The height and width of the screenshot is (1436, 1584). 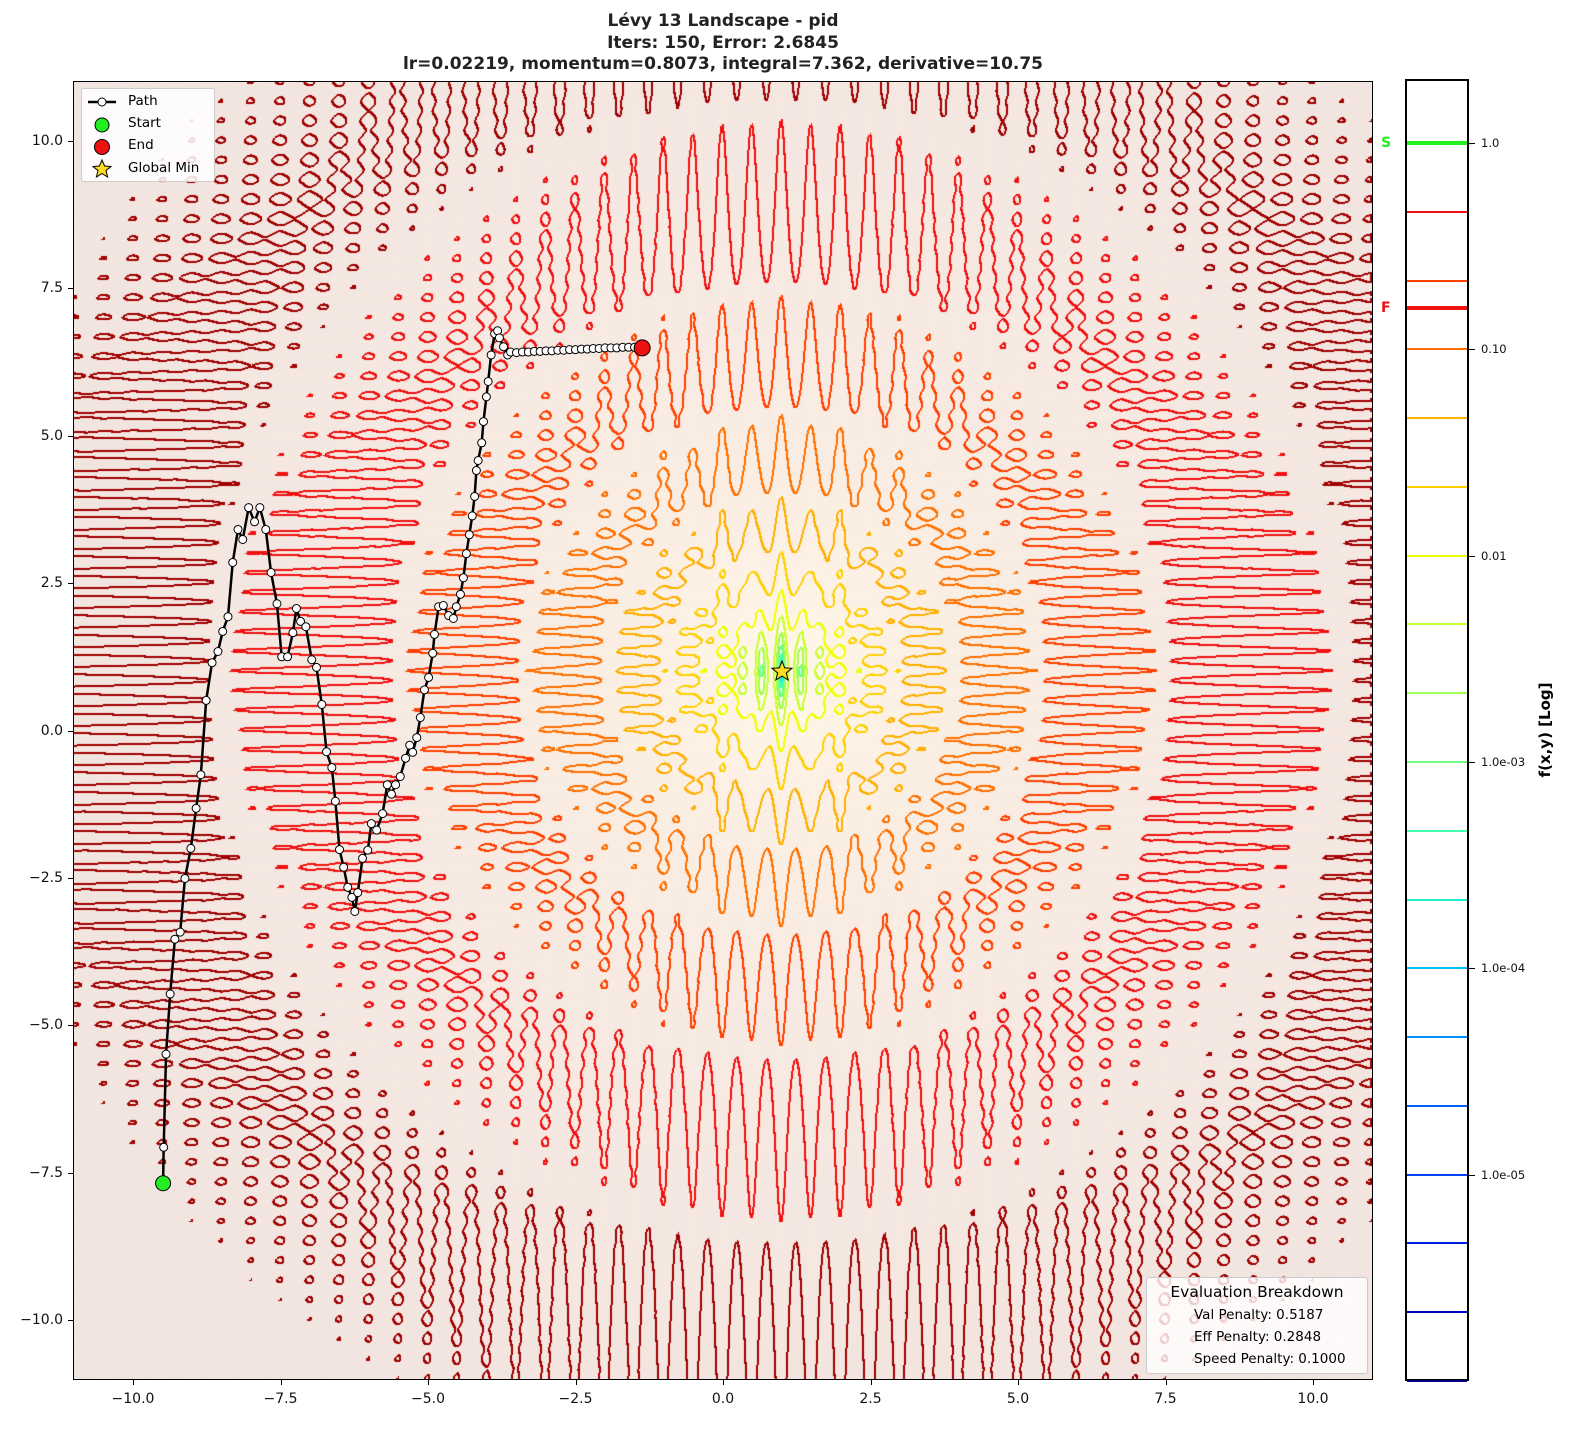 What do you see at coordinates (141, 145) in the screenshot?
I see `legend-end-label: End` at bounding box center [141, 145].